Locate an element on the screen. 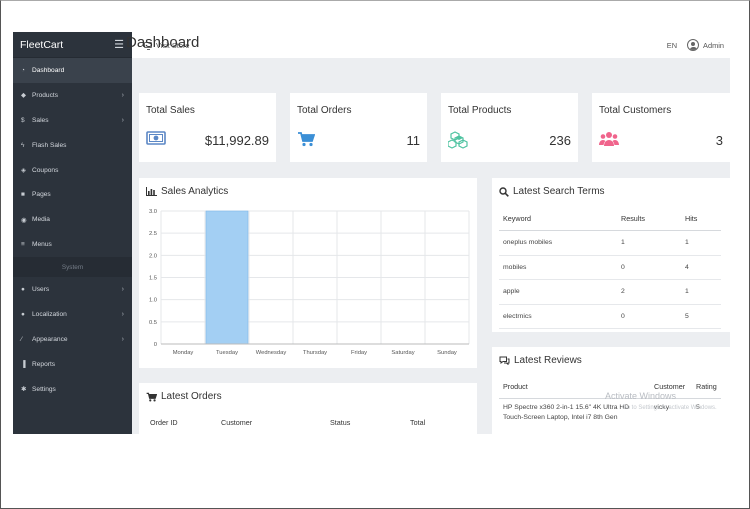 The height and width of the screenshot is (509, 750). table-row: apple 2 1 is located at coordinates (610, 292).